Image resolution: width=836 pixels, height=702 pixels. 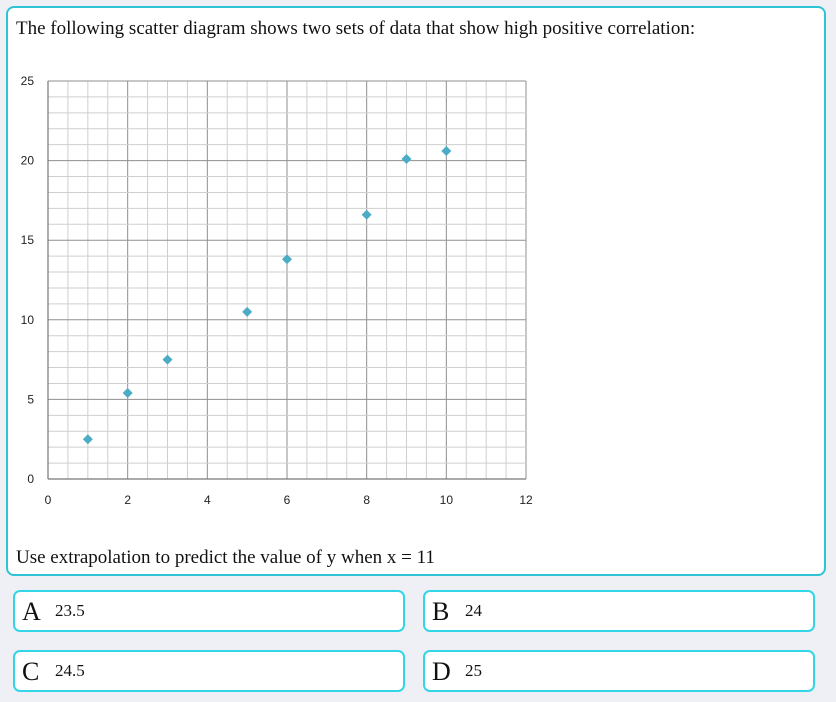 I want to click on y-tick-label: 10, so click(x=28, y=320).